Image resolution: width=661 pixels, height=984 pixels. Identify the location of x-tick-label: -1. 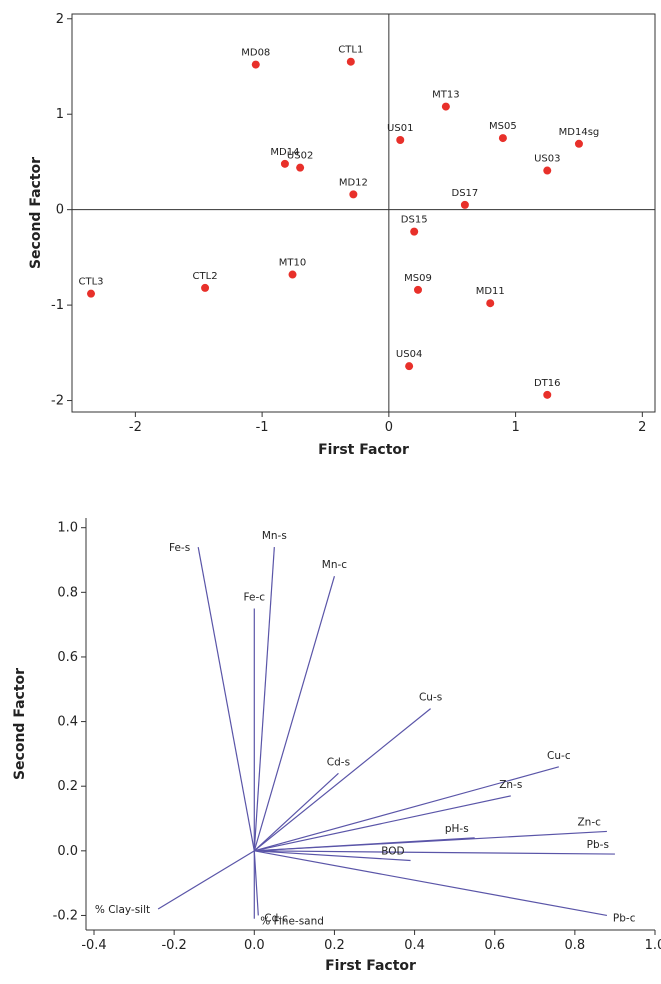
(262, 427).